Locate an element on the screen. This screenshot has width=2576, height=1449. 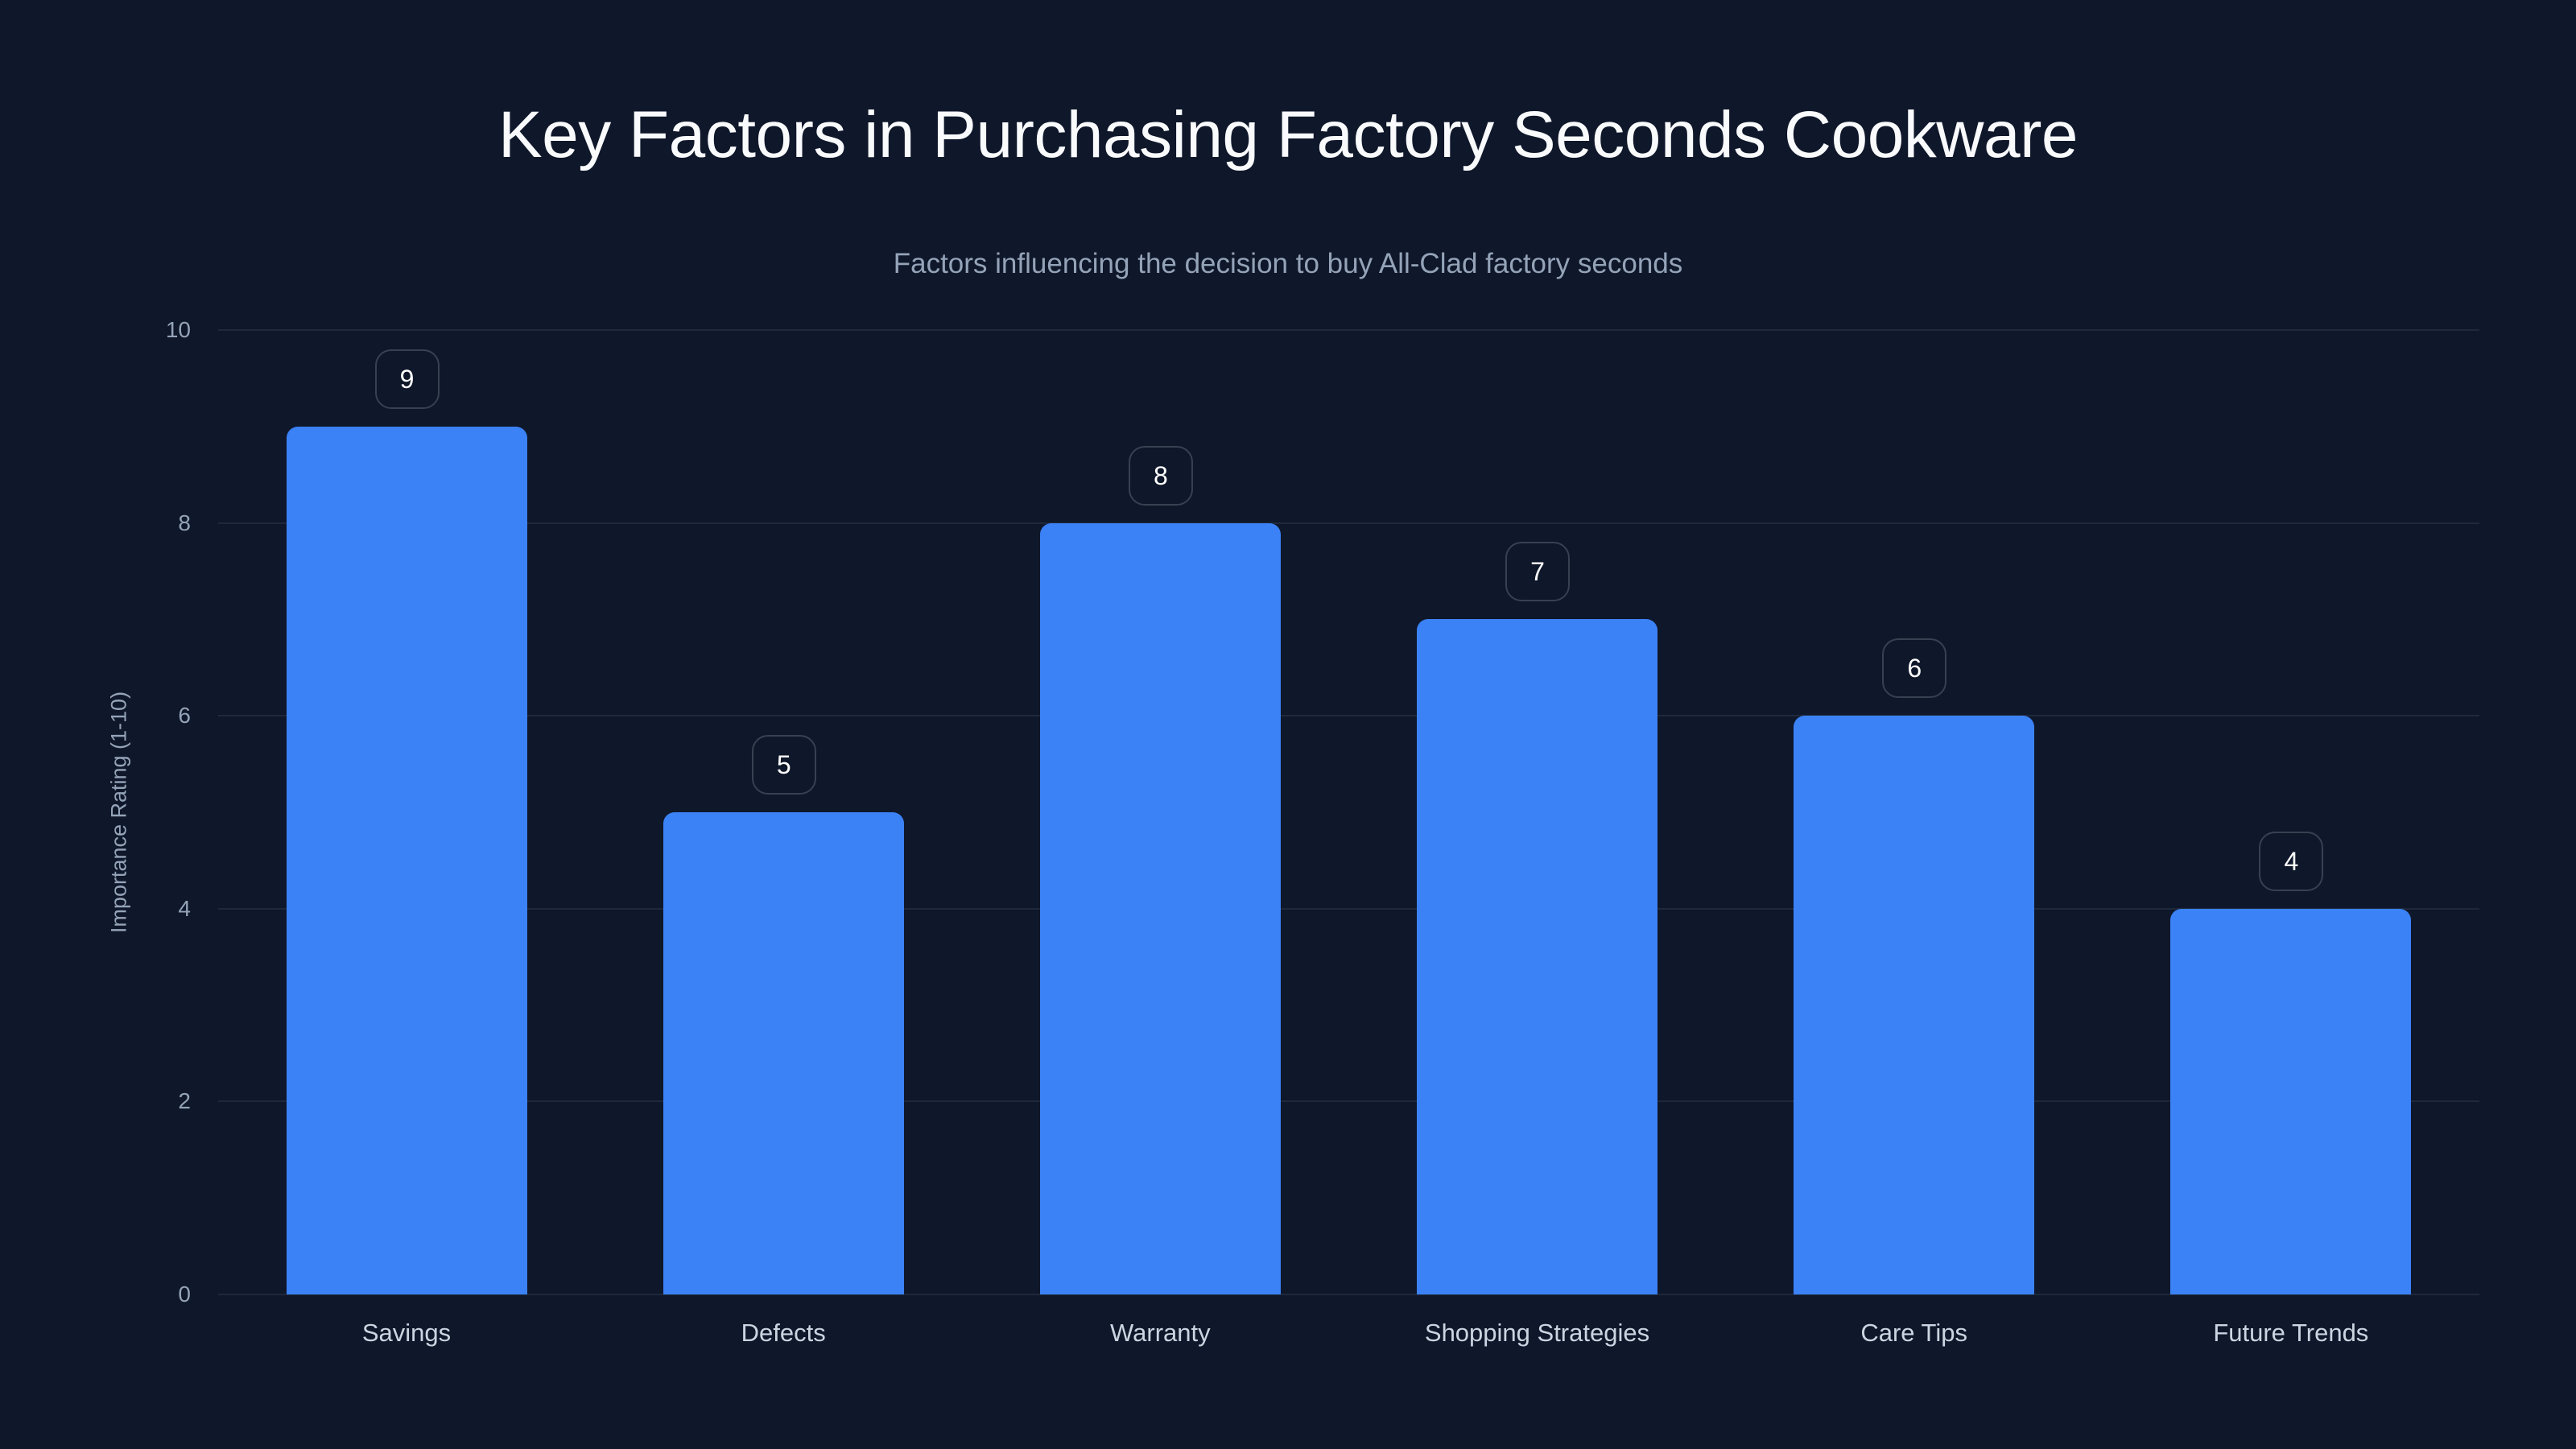
bar-value-label: 4 is located at coordinates (2291, 861).